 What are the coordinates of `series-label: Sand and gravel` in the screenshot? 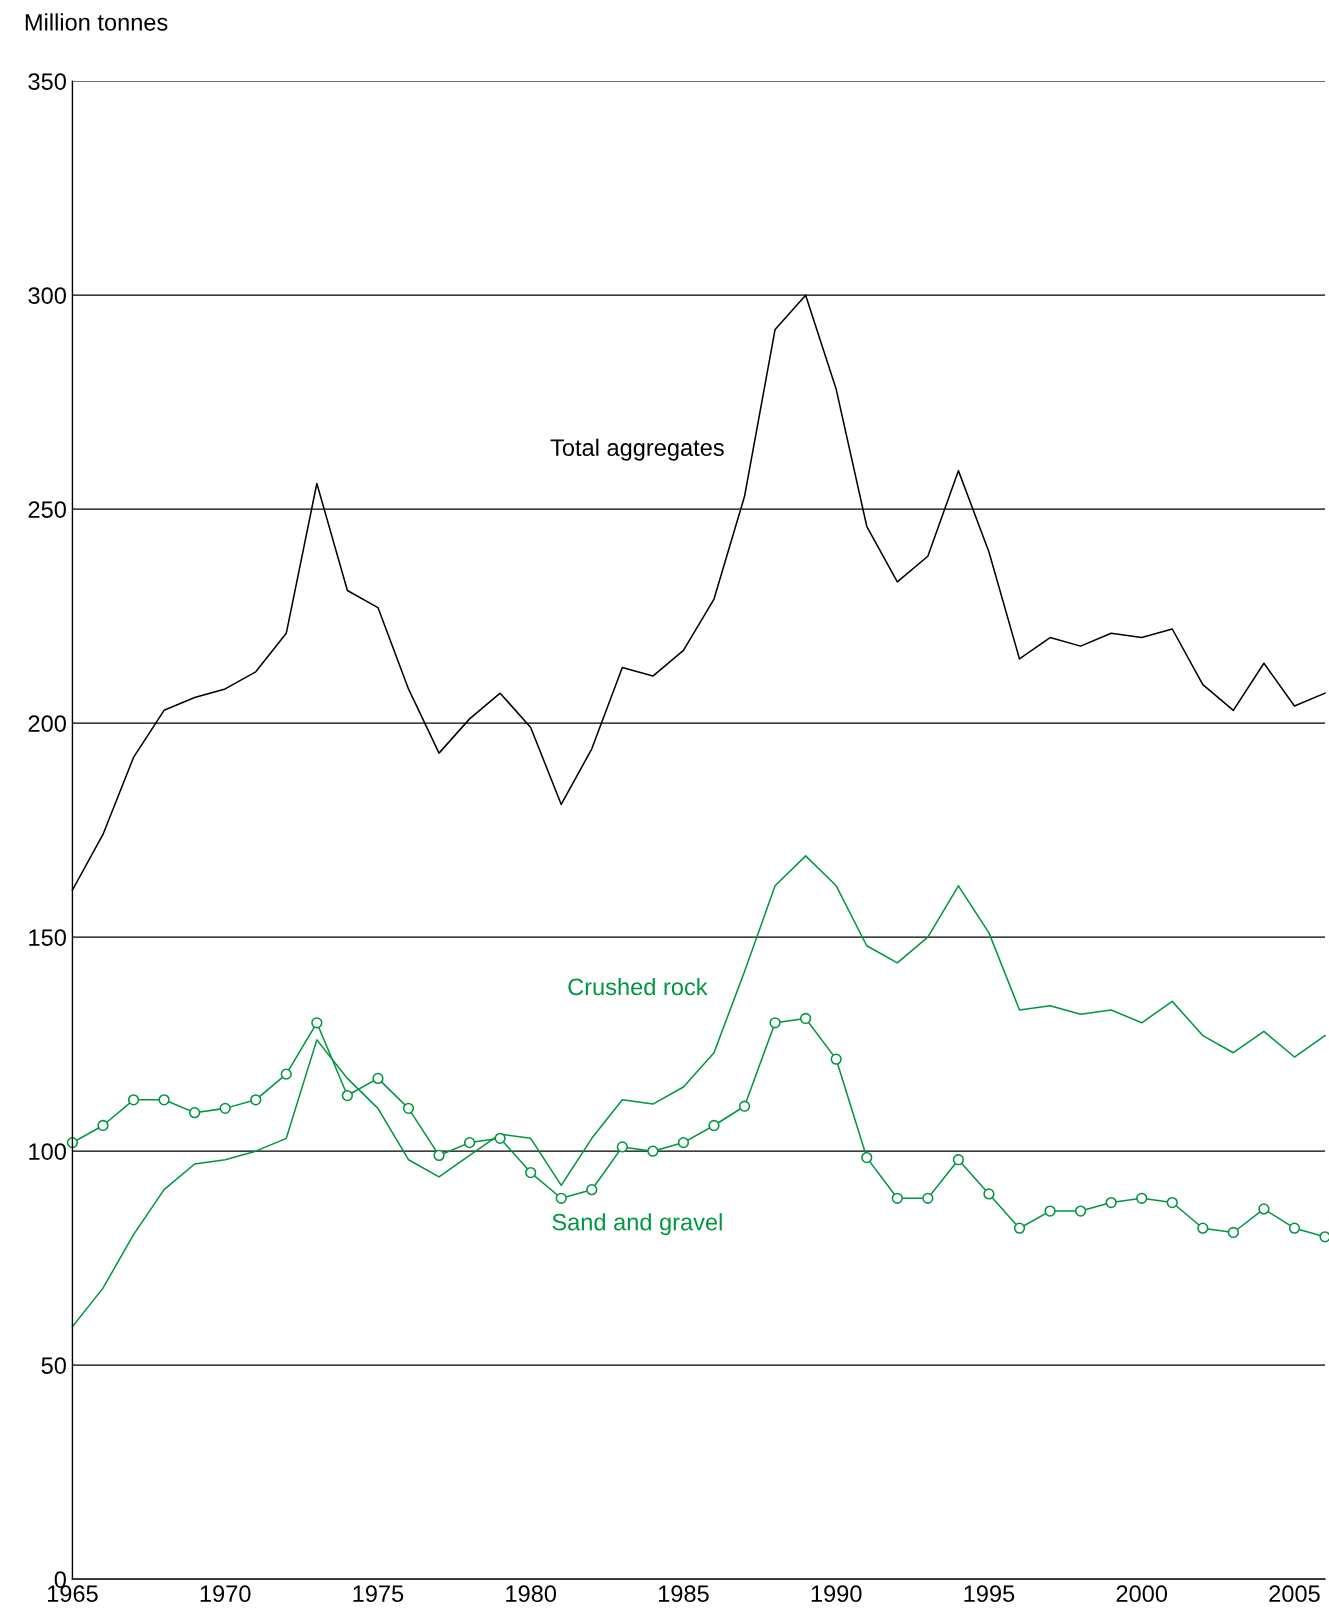 It's located at (637, 1224).